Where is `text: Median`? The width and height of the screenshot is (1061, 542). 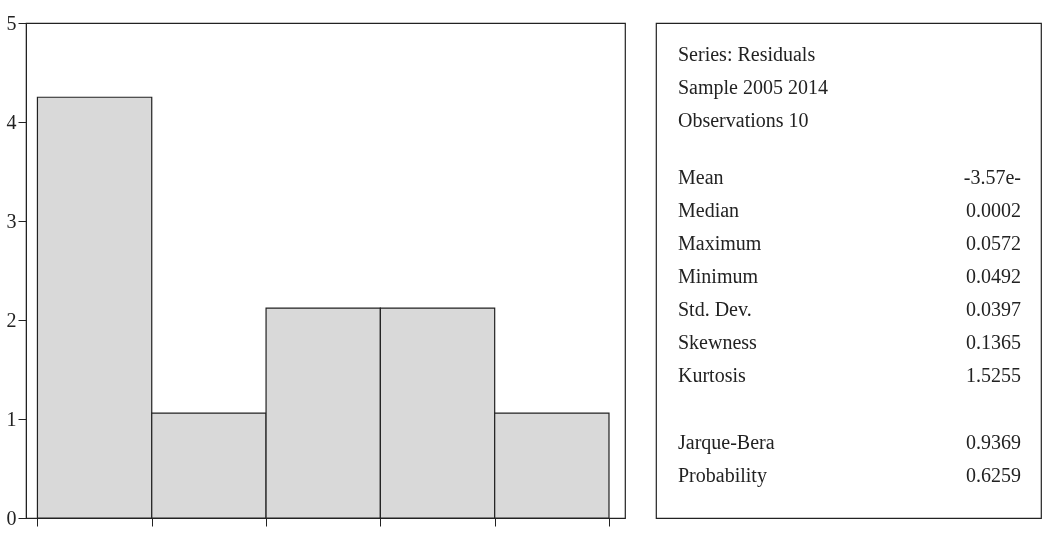 text: Median is located at coordinates (709, 210).